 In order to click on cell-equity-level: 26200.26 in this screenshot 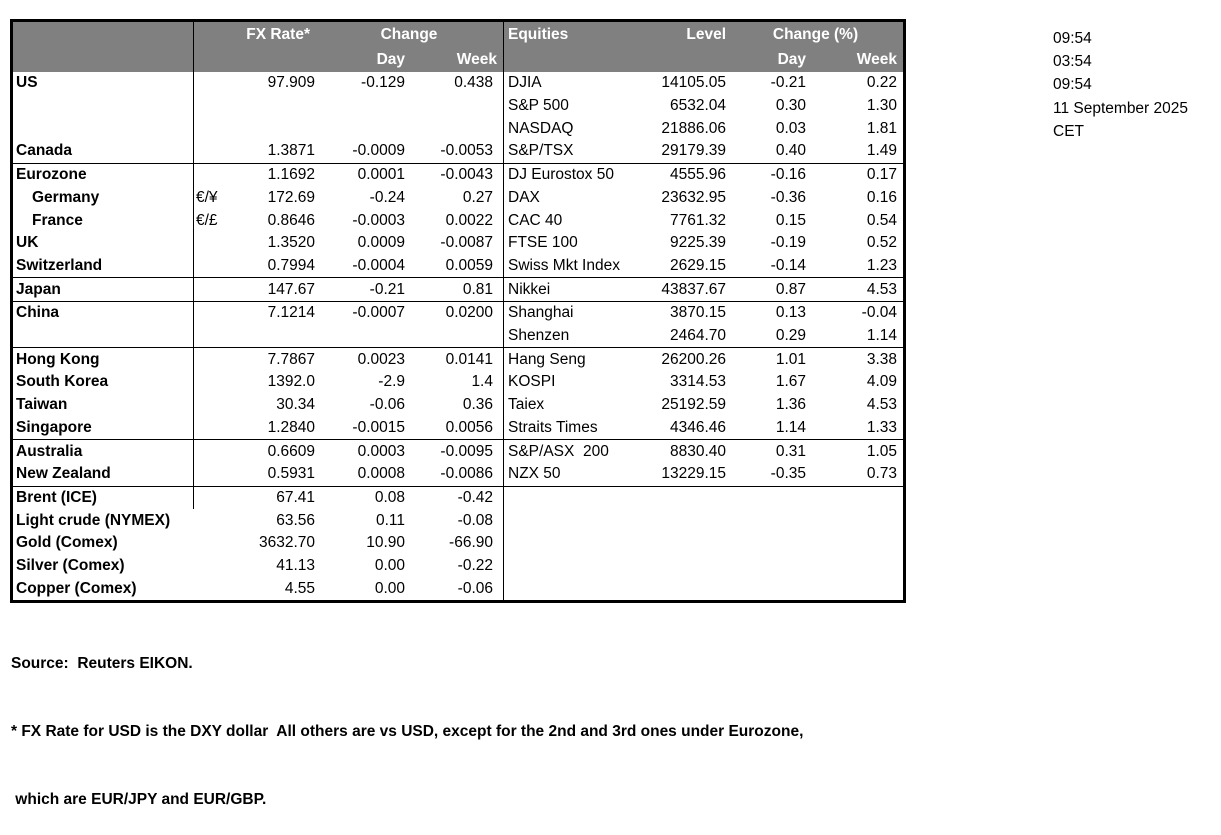, I will do `click(693, 359)`.